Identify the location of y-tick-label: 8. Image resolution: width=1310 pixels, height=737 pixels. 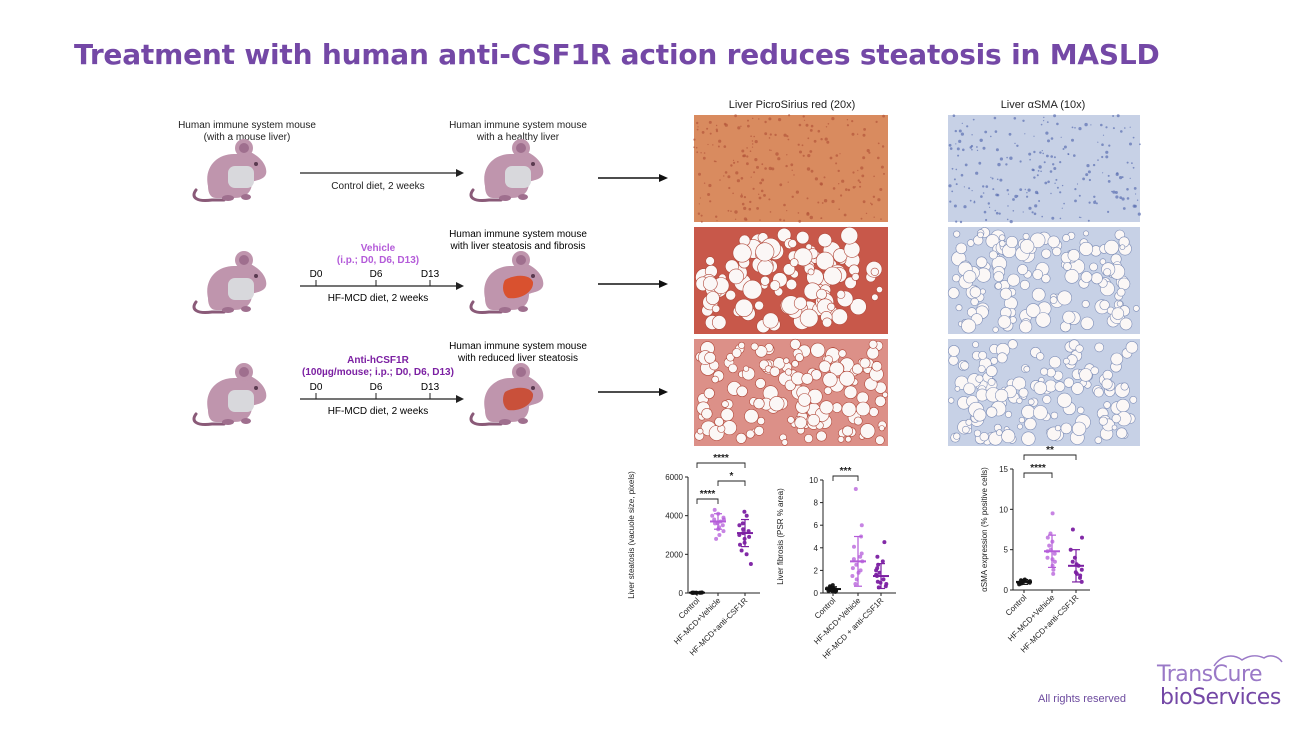
(816, 503).